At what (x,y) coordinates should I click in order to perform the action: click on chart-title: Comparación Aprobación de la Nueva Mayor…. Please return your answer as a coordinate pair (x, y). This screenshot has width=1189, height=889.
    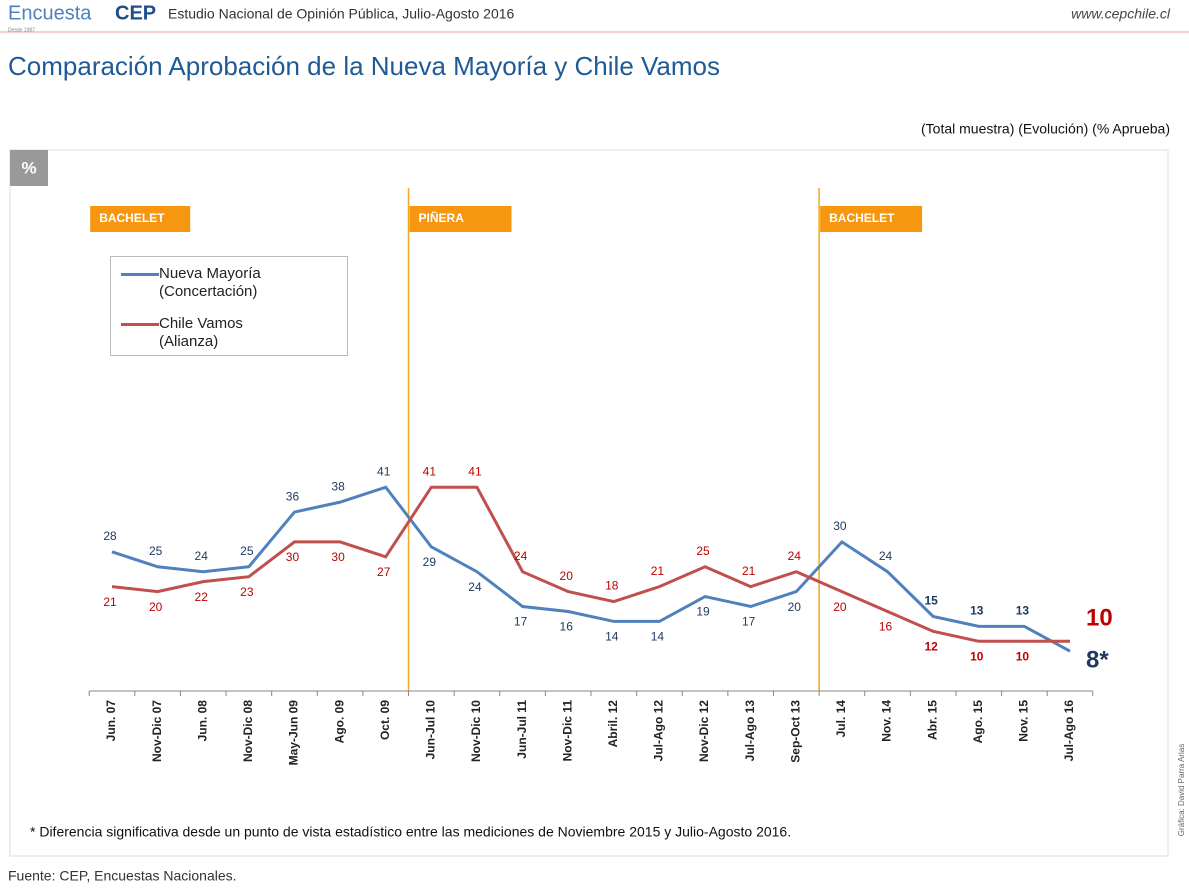
    Looking at the image, I should click on (364, 66).